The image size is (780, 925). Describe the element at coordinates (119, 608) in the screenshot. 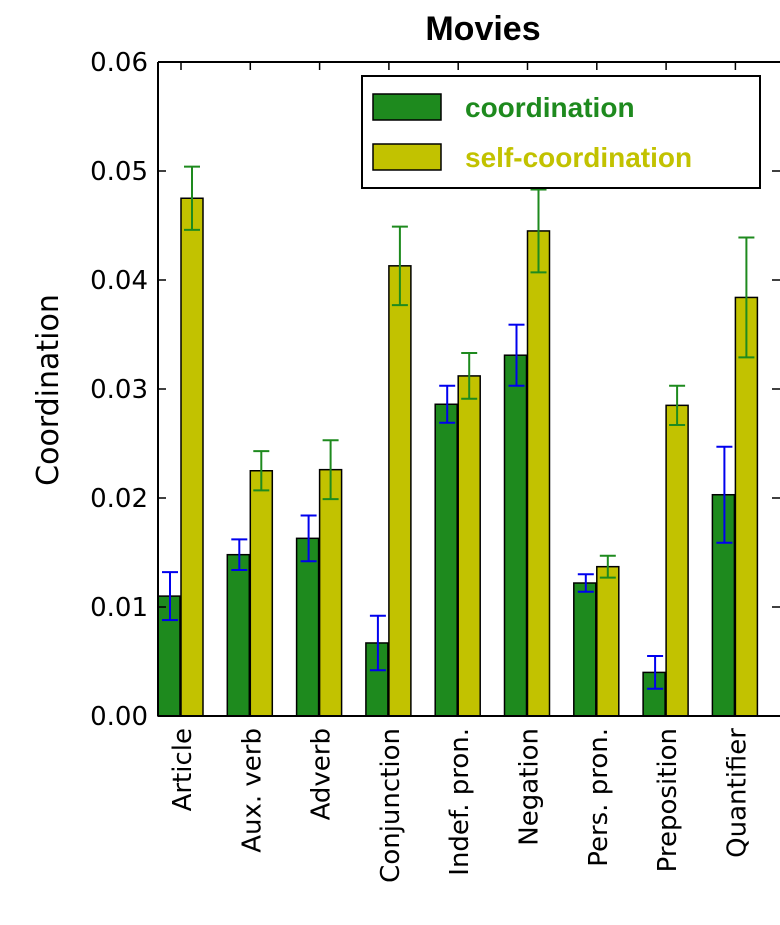

I see `y-tick-label: 0.01` at that location.